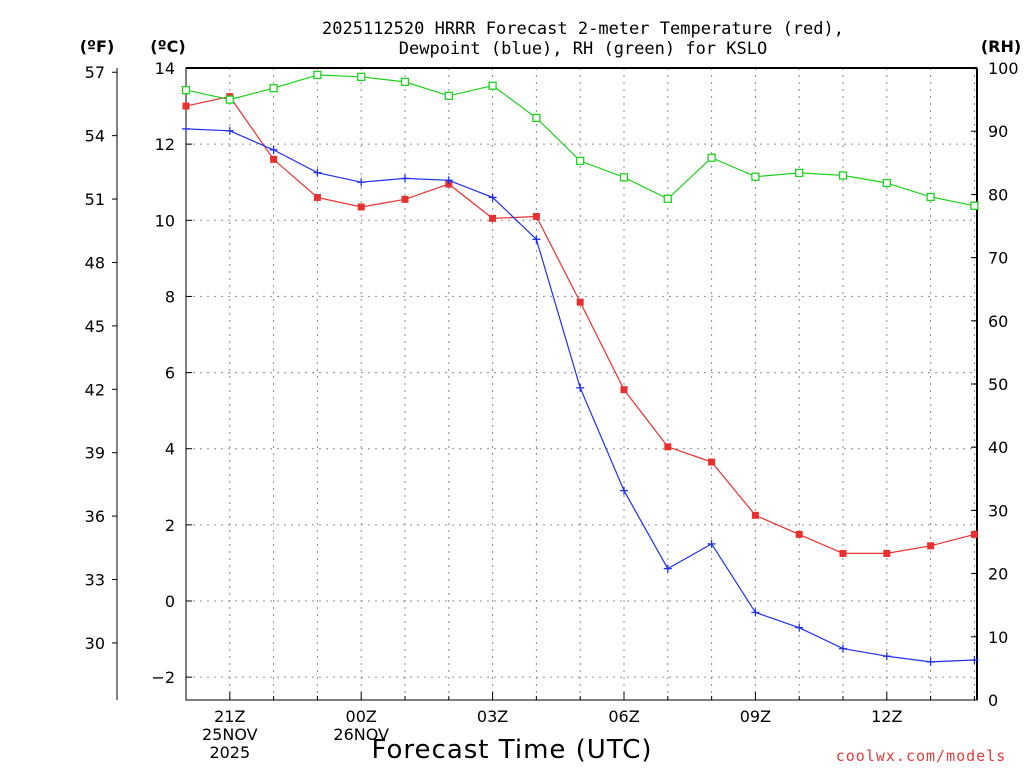  Describe the element at coordinates (755, 716) in the screenshot. I see `x-tick-label: 09Z` at that location.